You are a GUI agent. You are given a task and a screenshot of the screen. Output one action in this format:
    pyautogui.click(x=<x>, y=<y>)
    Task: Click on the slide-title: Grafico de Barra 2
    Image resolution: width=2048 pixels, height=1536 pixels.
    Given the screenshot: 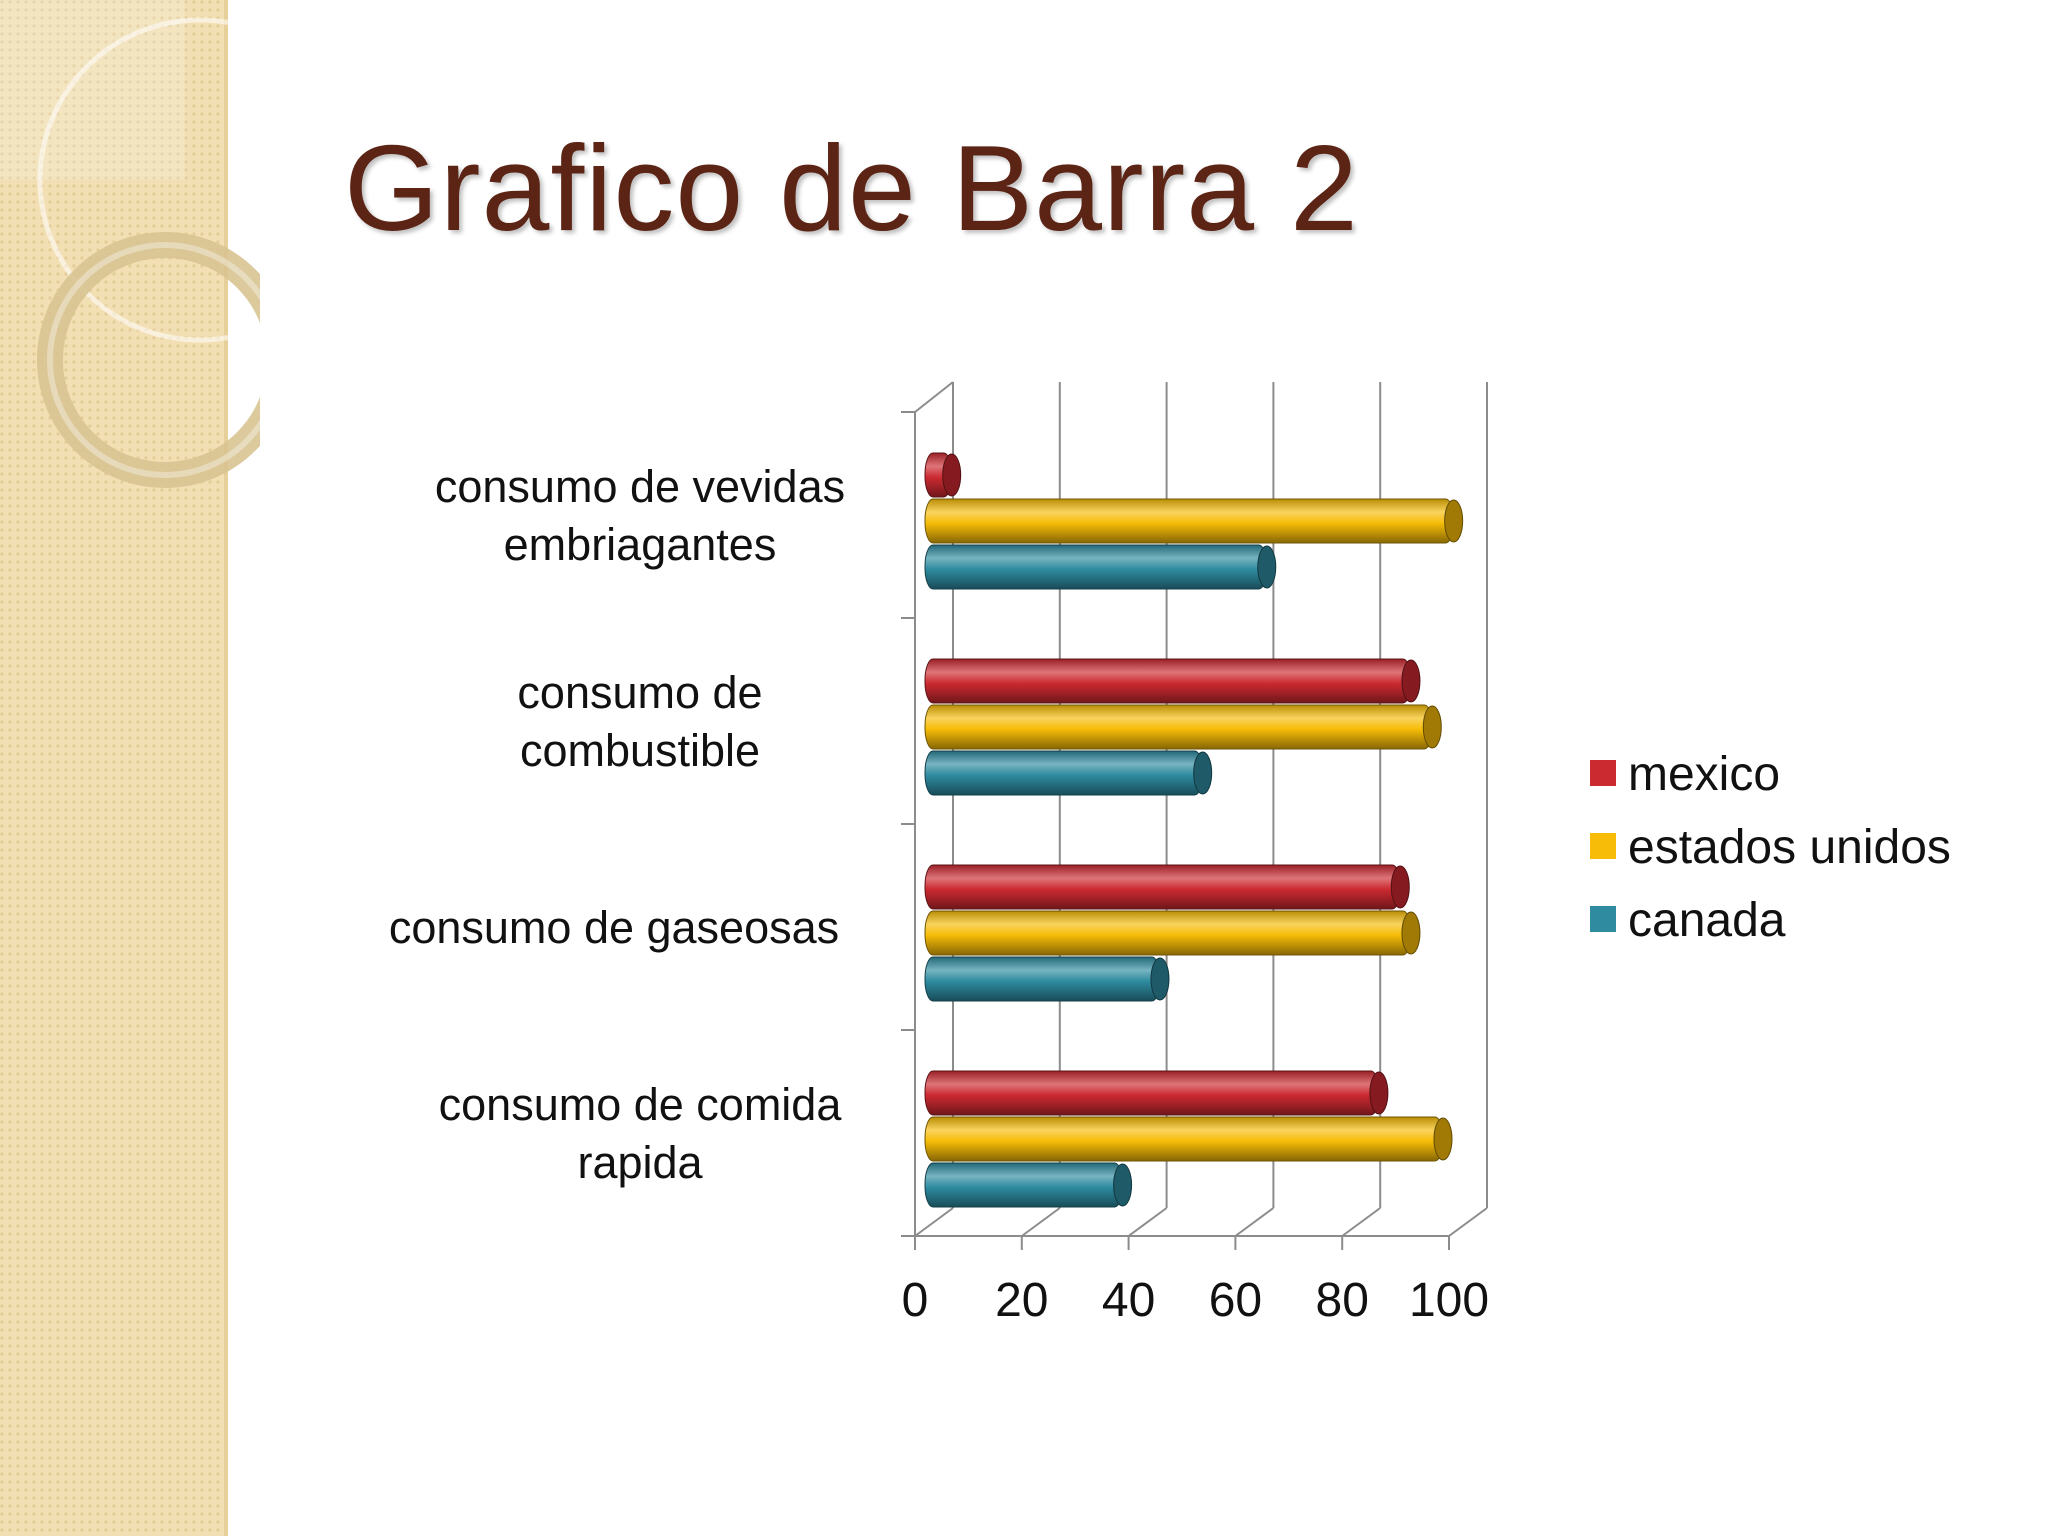 What is the action you would take?
    pyautogui.click(x=851, y=188)
    